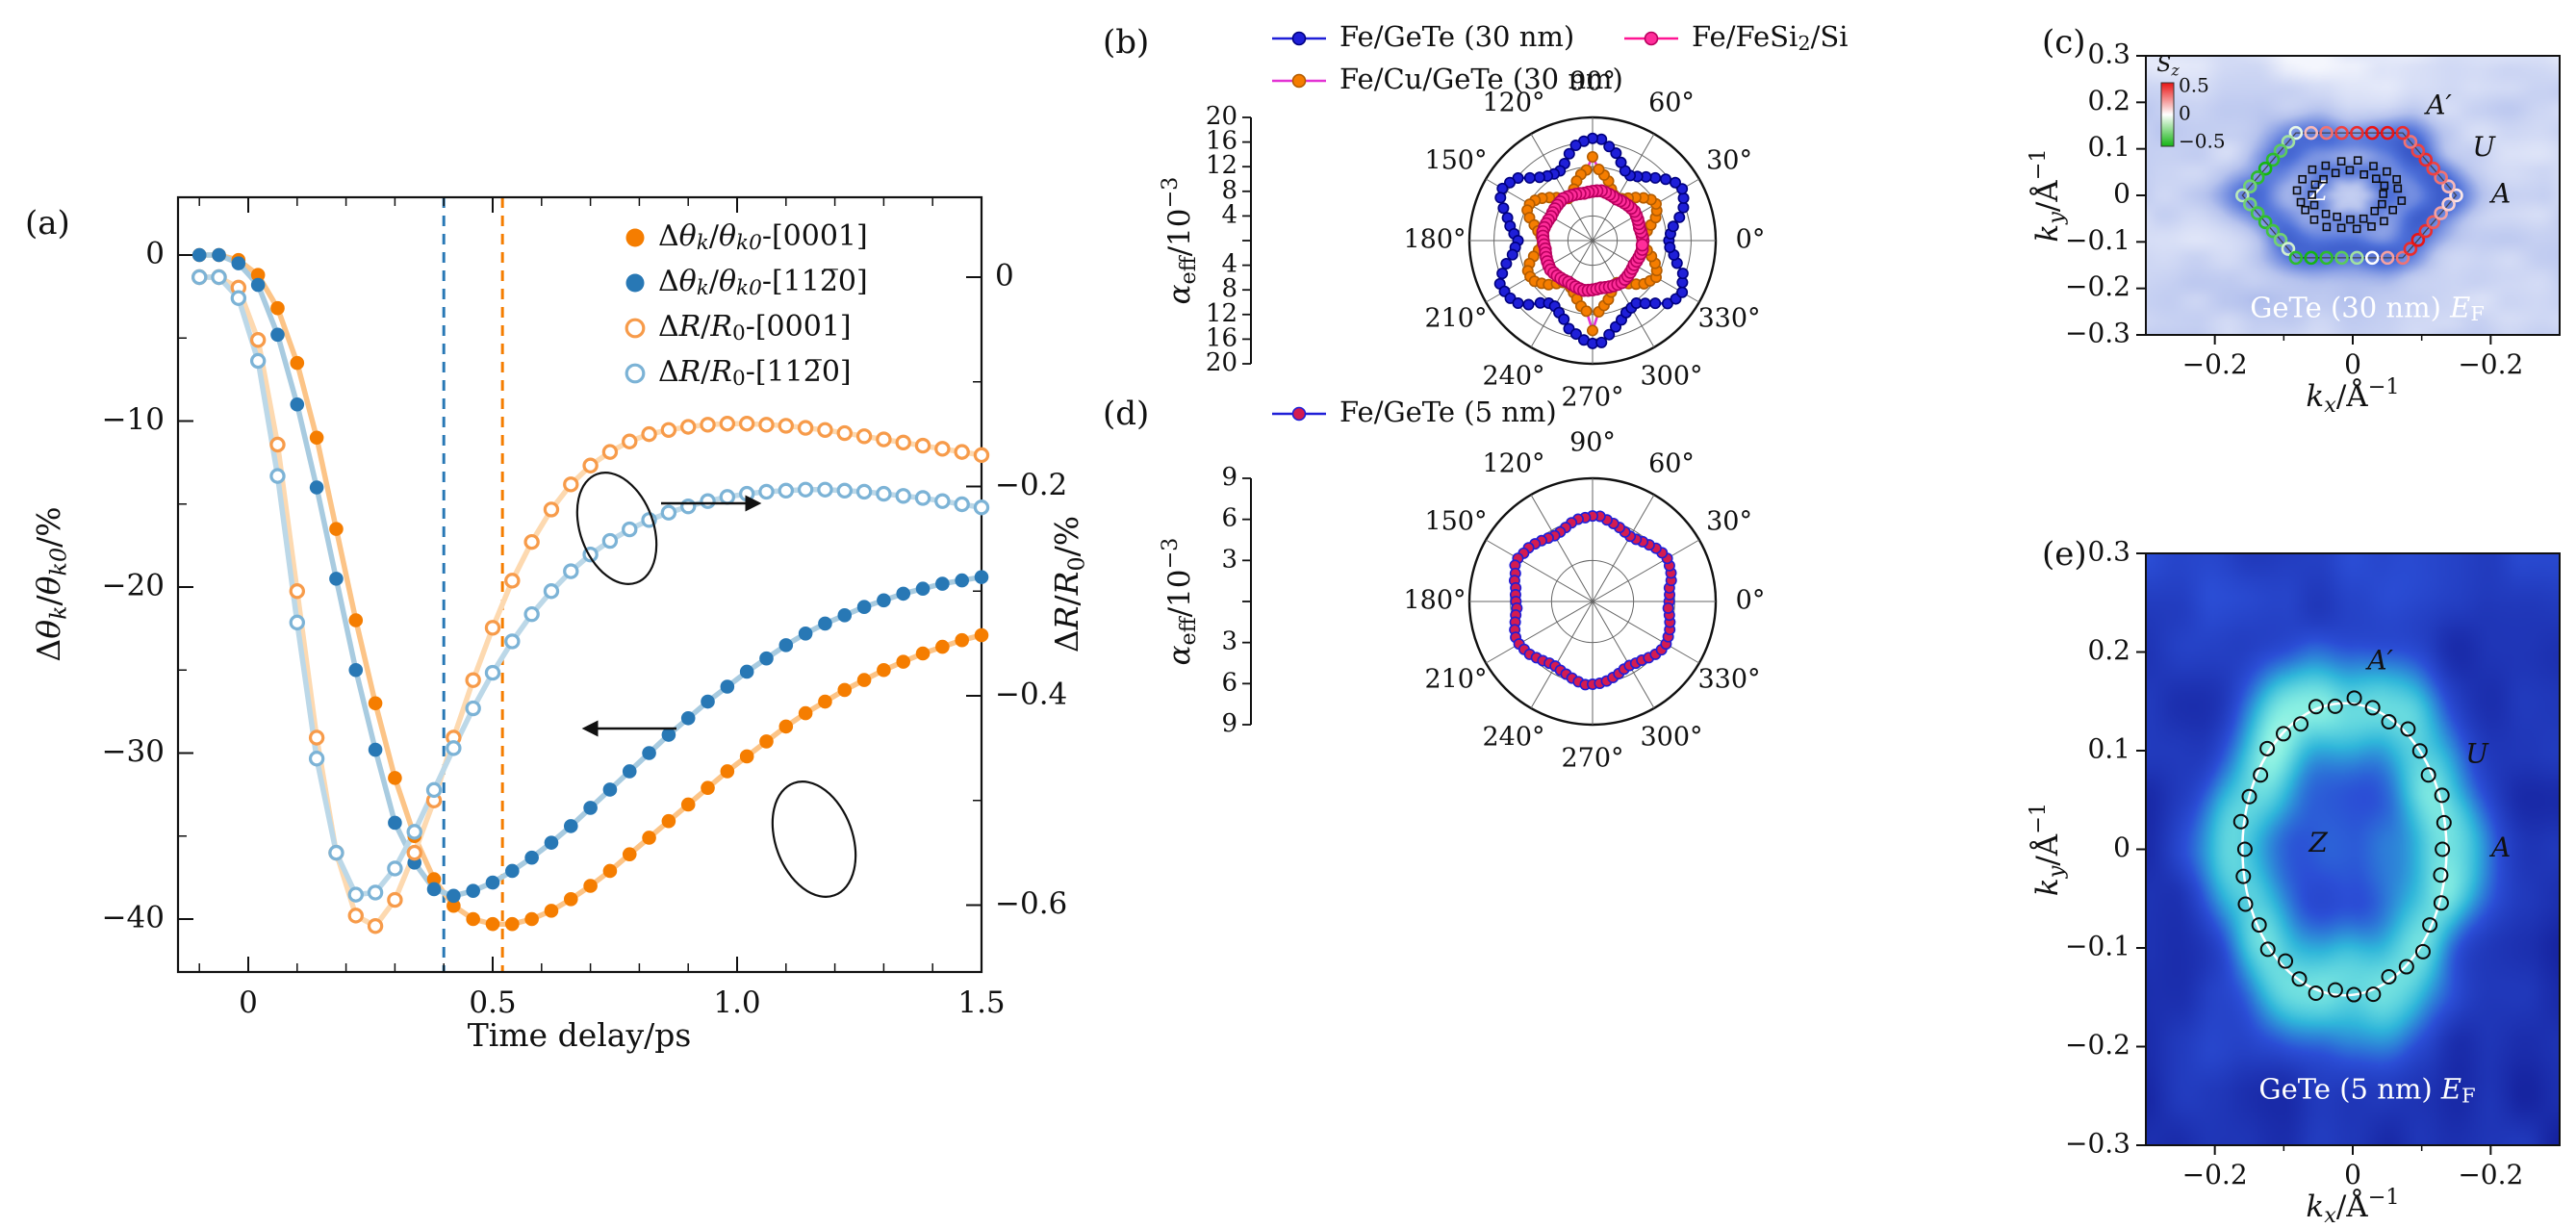 Image resolution: width=2576 pixels, height=1228 pixels. I want to click on legend-label: Fe/FeSi2/Si, so click(1770, 37).